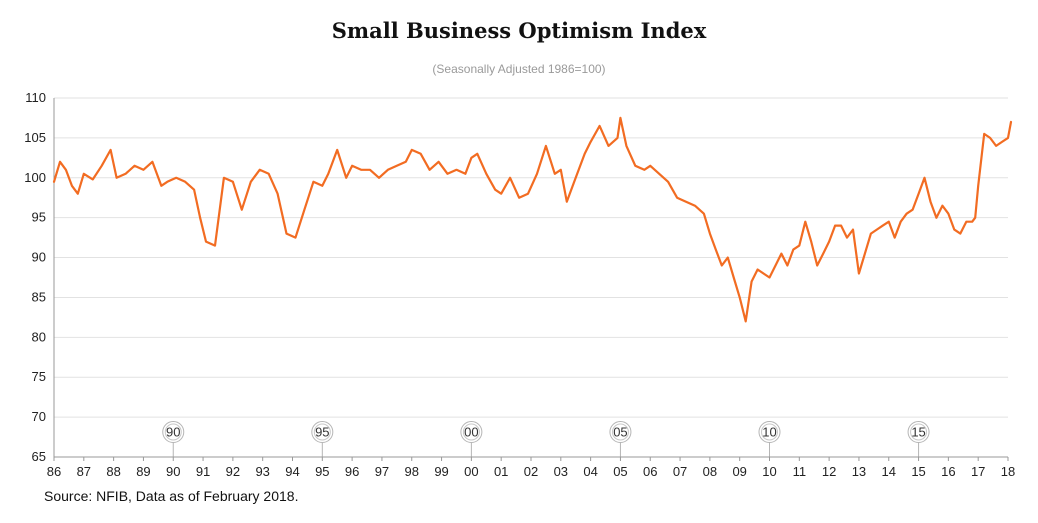 The width and height of the screenshot is (1038, 523). What do you see at coordinates (292, 471) in the screenshot?
I see `x-tick-label-94: 94` at bounding box center [292, 471].